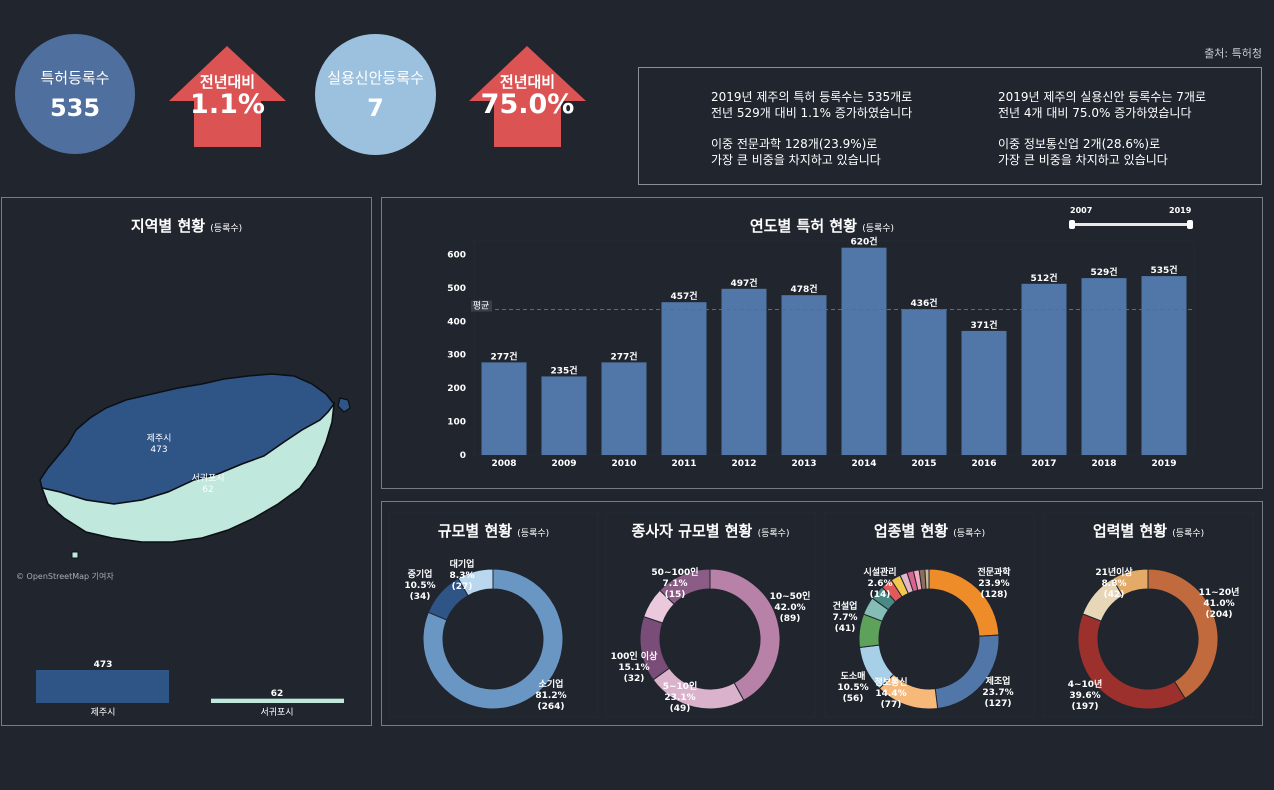 The image size is (1274, 790). Describe the element at coordinates (1163, 270) in the screenshot. I see `bar-value-label: 535건` at that location.